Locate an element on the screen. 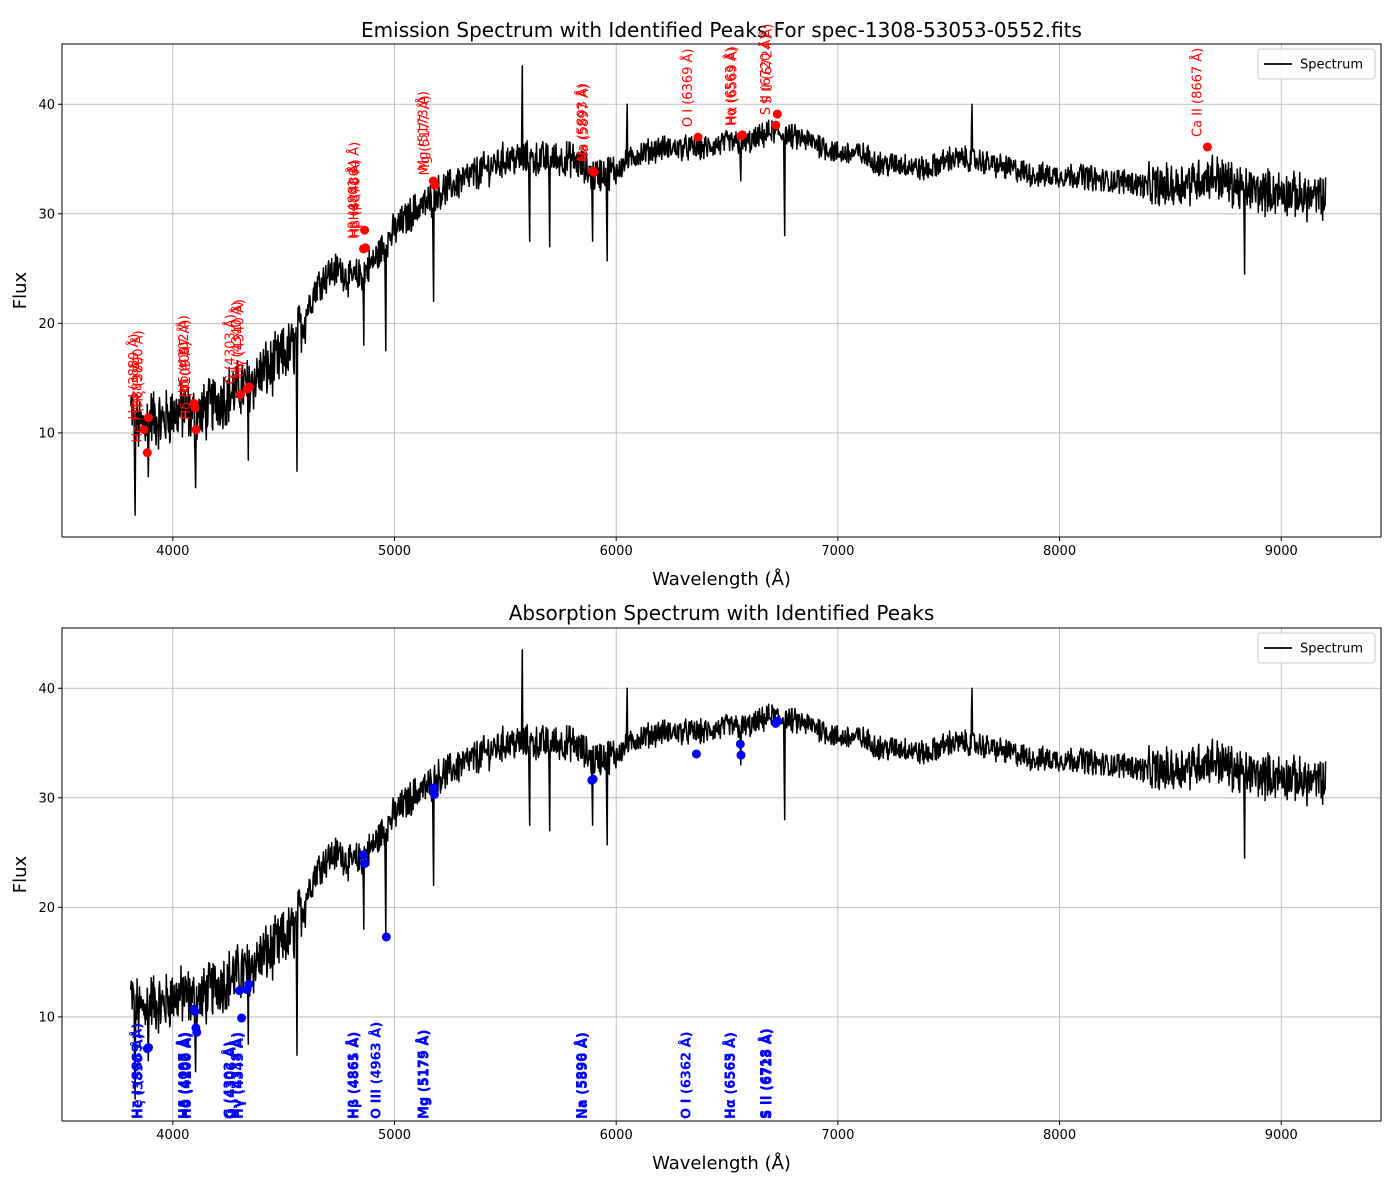 Image resolution: width=1389 pixels, height=1182 pixels. peak-label: Hα (6569 Å) is located at coordinates (732, 85).